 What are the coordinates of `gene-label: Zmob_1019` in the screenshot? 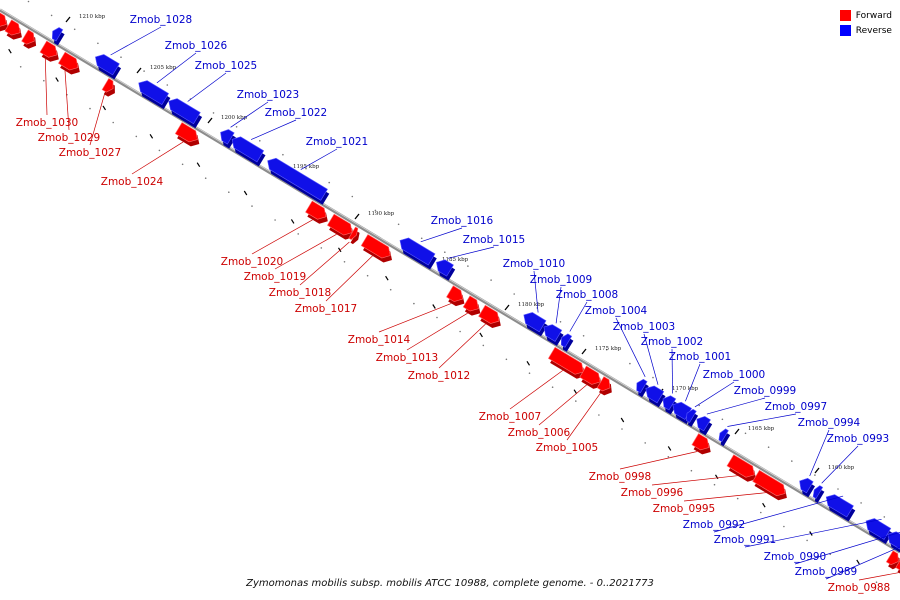 It's located at (275, 277).